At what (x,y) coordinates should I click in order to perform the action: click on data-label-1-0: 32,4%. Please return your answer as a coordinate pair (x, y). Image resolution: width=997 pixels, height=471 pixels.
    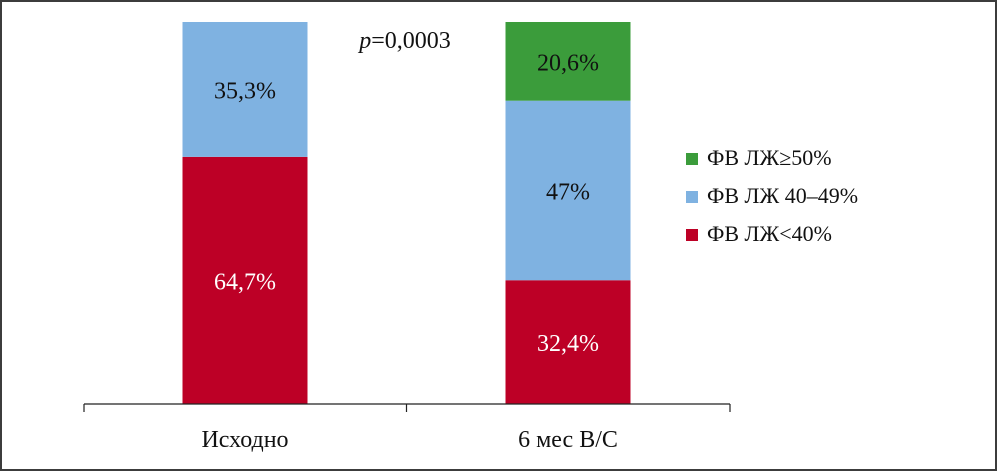
    Looking at the image, I should click on (568, 344).